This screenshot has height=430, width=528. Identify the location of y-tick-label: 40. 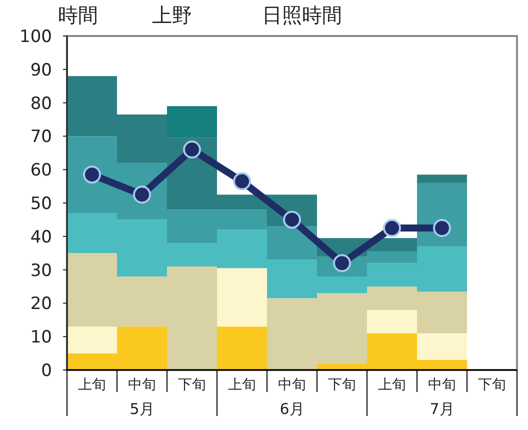
(41, 237).